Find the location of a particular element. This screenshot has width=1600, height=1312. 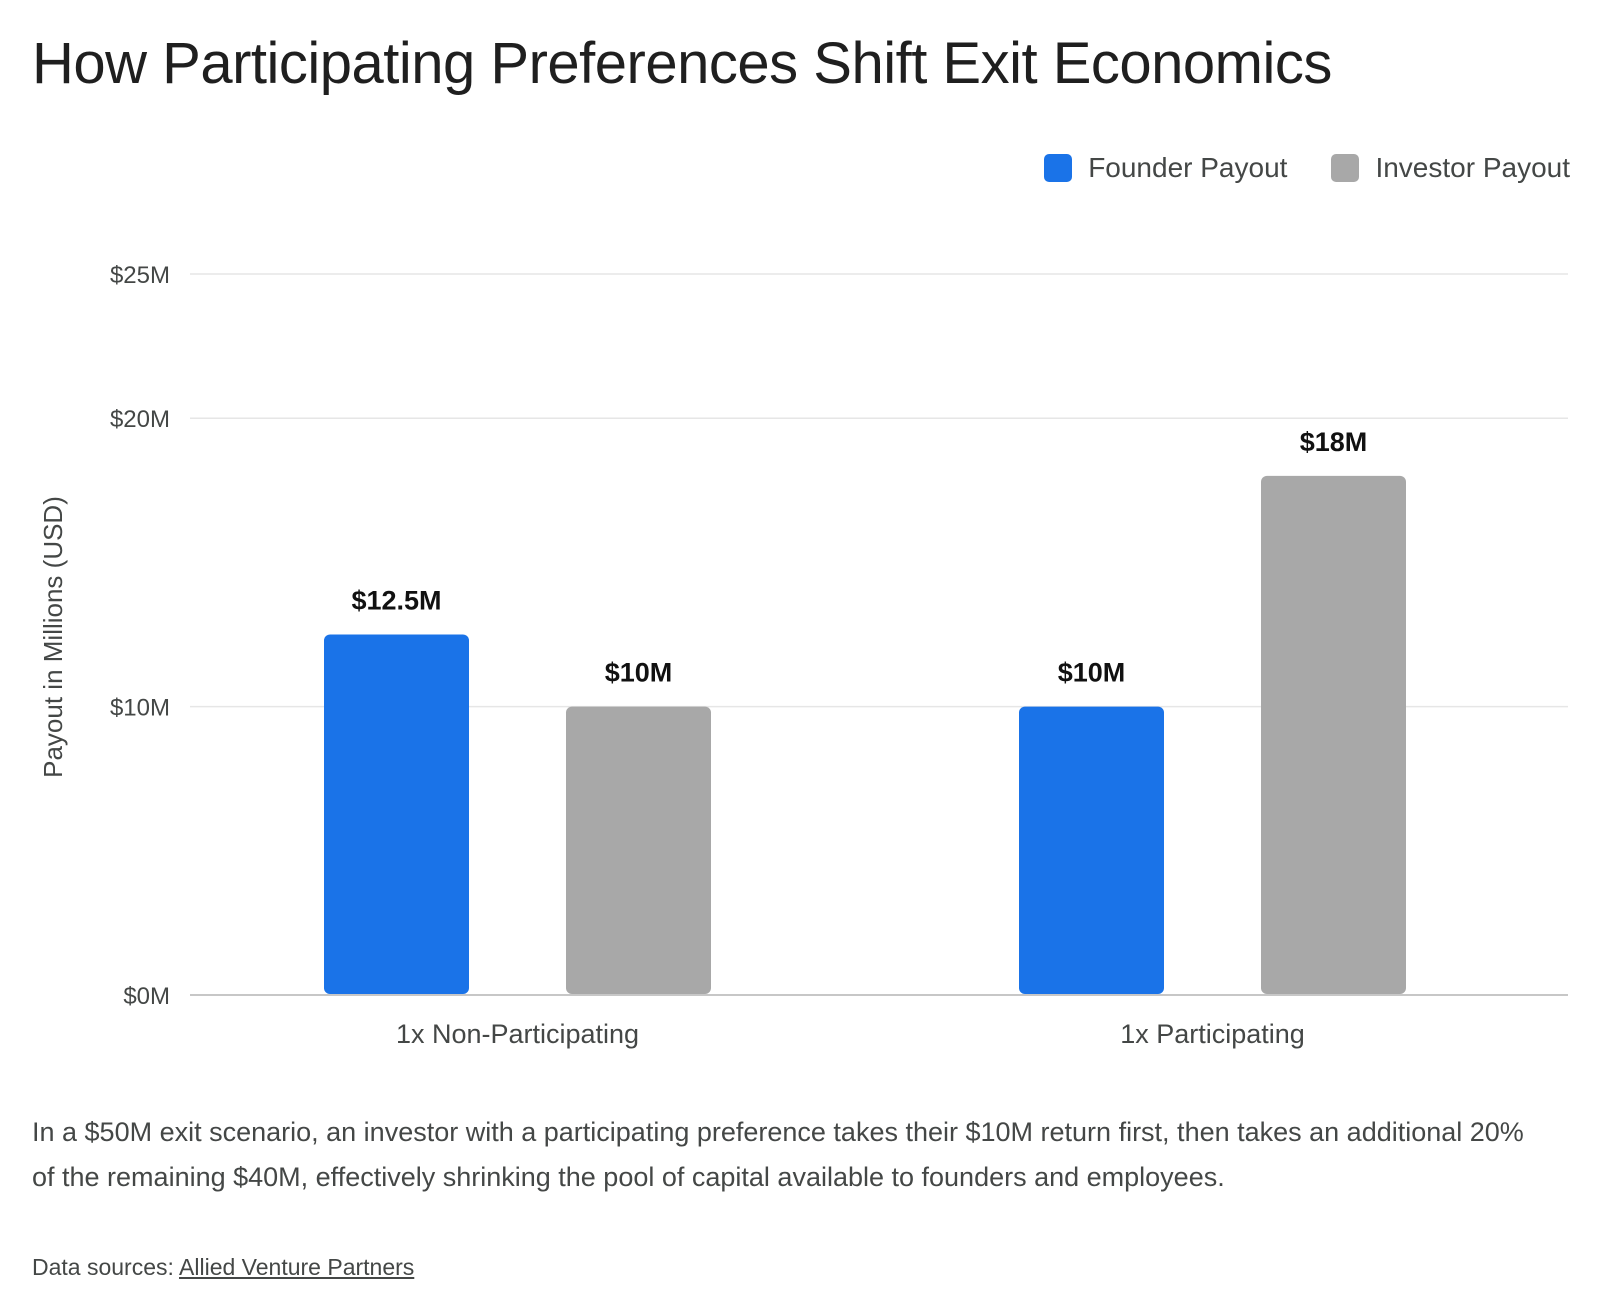

data-labels: $12.5M $10M $10M $18M is located at coordinates (859, 557).